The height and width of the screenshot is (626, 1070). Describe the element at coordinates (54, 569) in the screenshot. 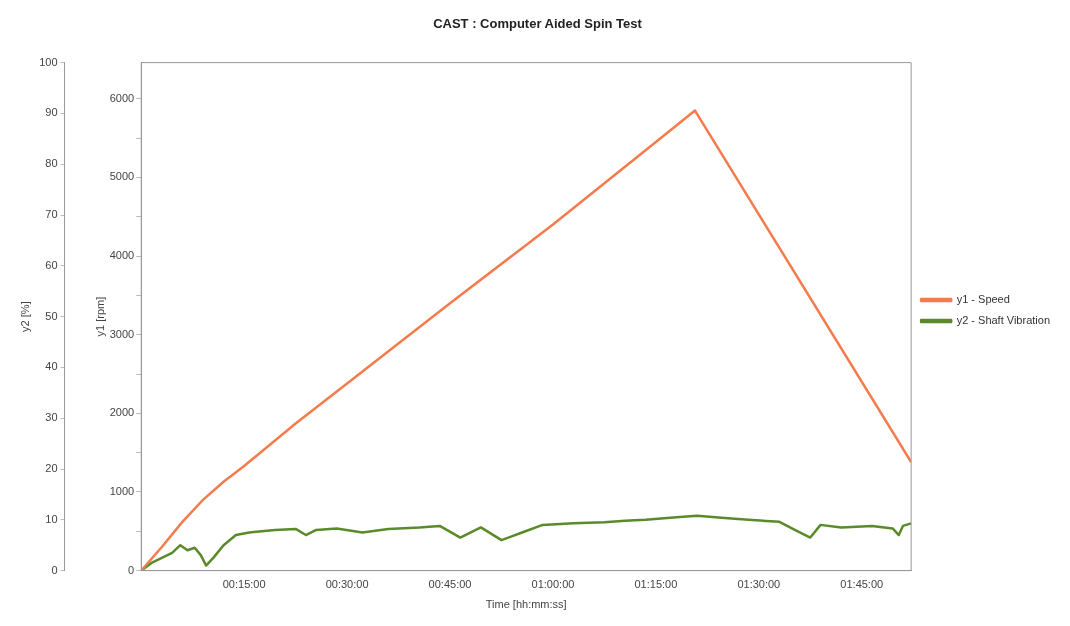

I see `y2-tick-label: 0` at that location.